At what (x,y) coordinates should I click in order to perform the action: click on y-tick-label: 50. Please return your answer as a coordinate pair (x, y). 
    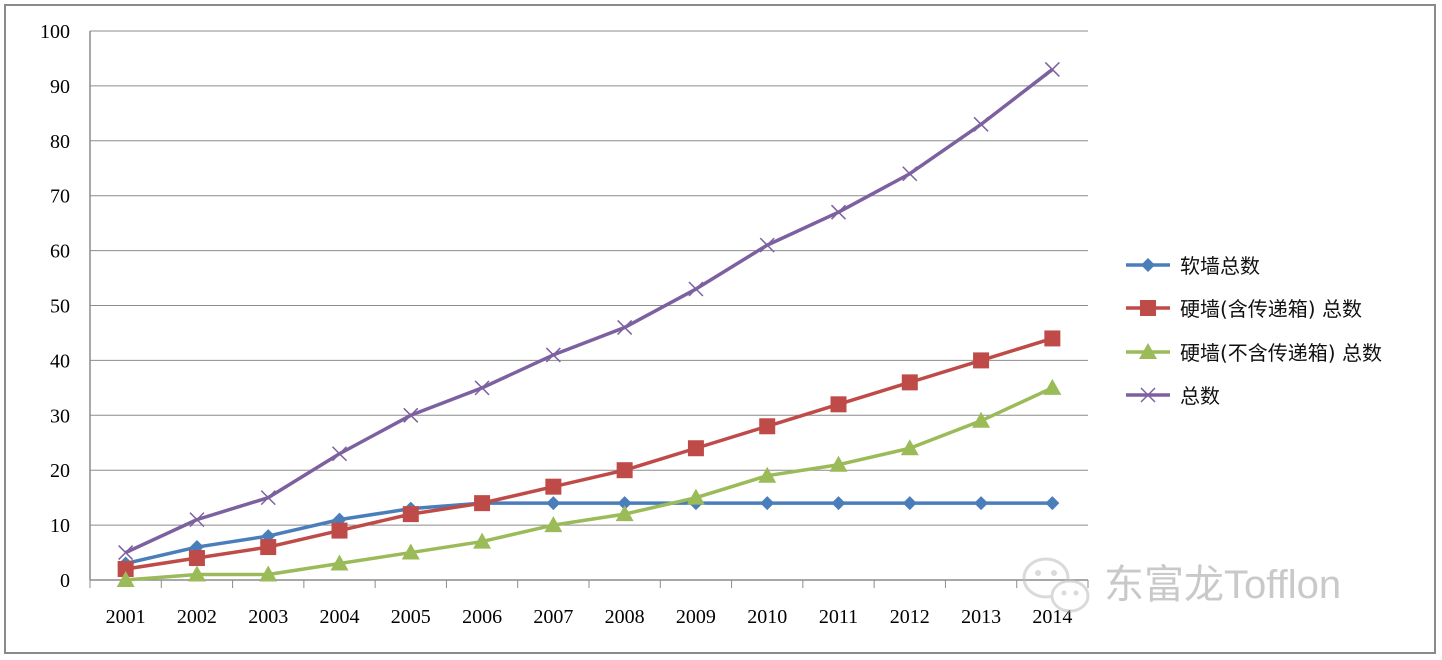
    Looking at the image, I should click on (60, 307).